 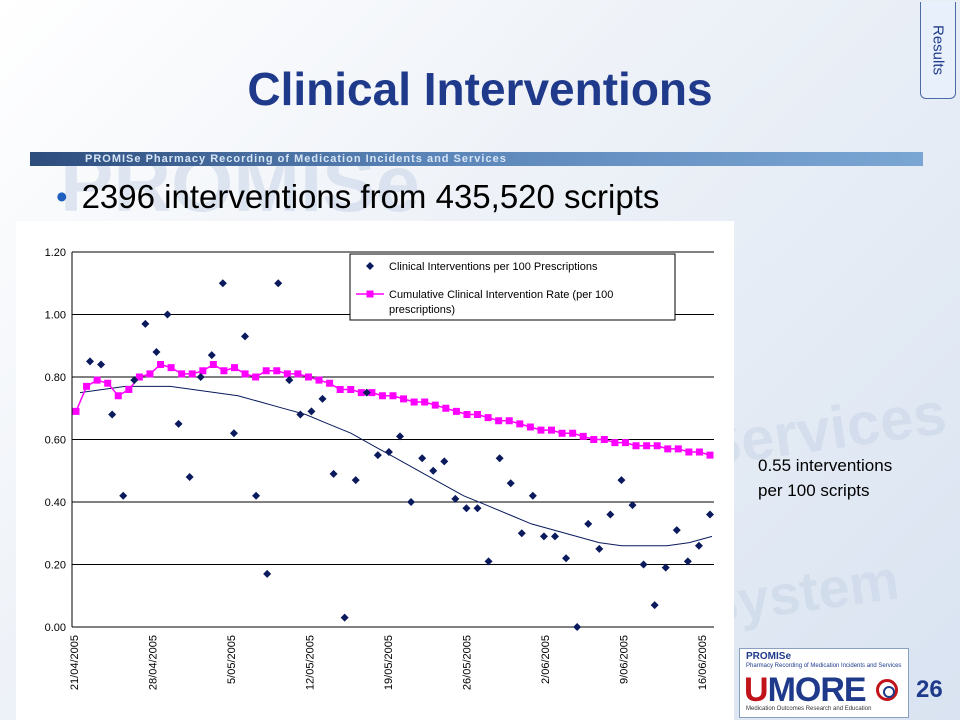 What do you see at coordinates (389, 662) in the screenshot?
I see `x-tick-label: 19/05/2005` at bounding box center [389, 662].